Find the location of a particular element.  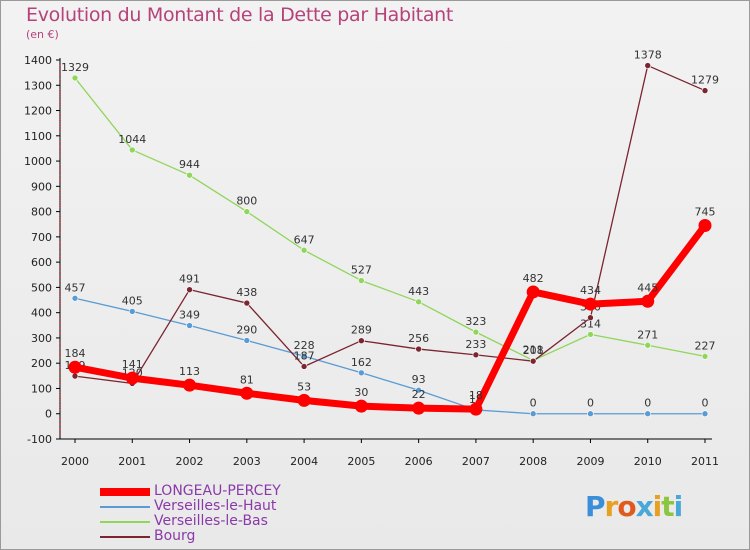

y-tick-label: 1200 is located at coordinates (38, 111).